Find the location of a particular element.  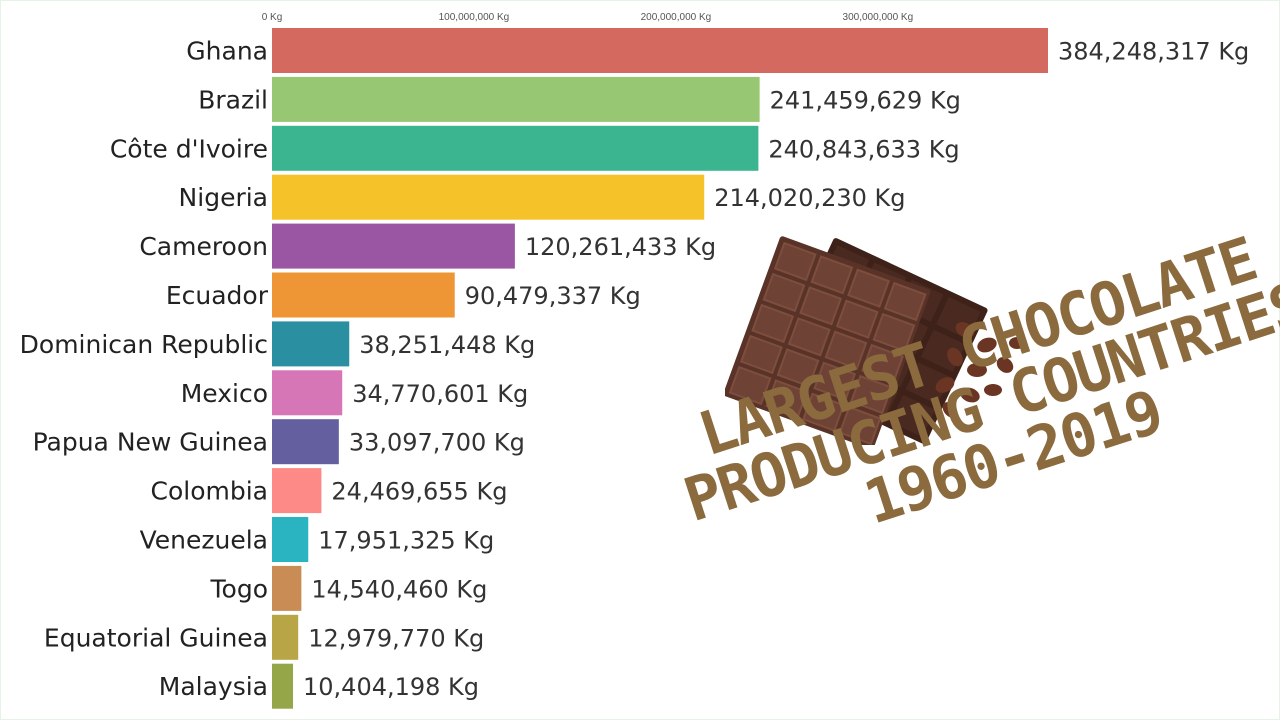

category-label: Ecuador is located at coordinates (217, 295).